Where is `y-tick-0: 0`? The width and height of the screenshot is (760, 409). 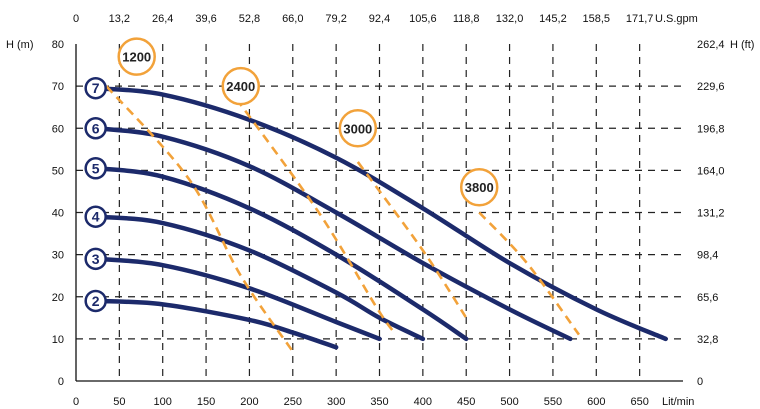
y-tick-0: 0 is located at coordinates (61, 382).